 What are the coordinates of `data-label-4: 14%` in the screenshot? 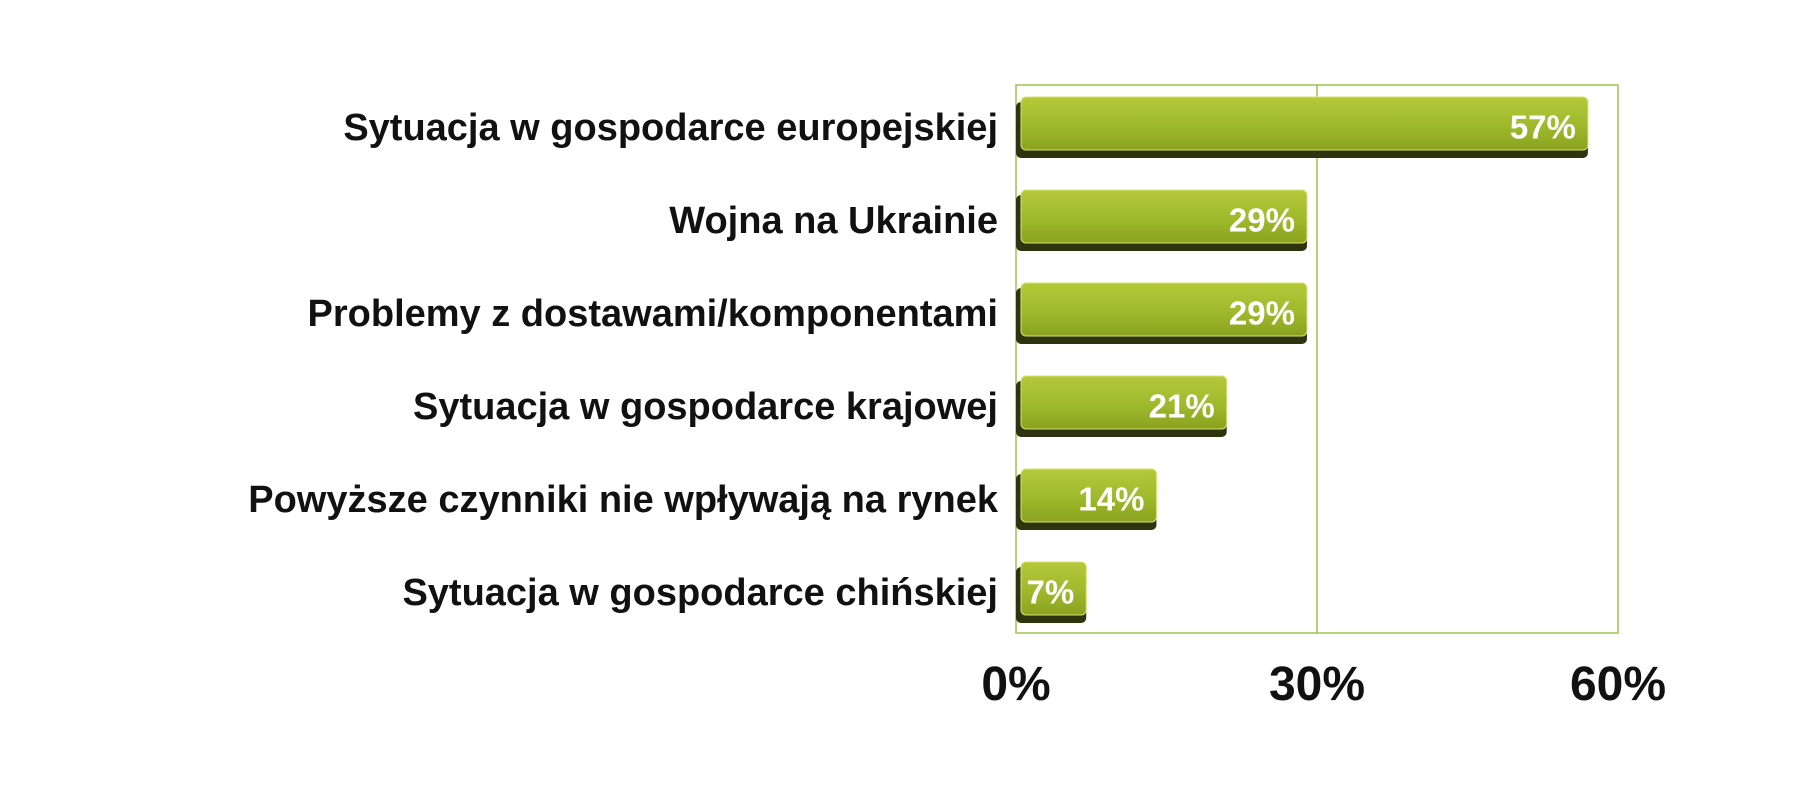 It's located at (1111, 499).